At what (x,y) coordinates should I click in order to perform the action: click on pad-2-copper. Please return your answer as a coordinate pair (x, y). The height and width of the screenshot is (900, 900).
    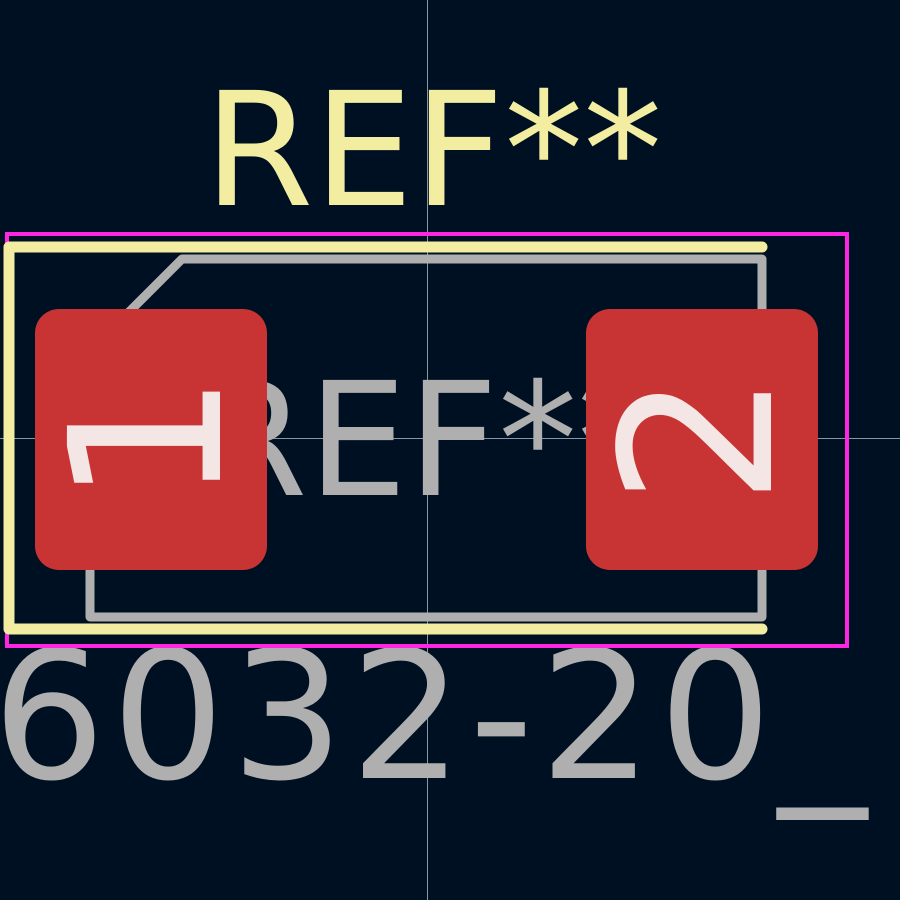
    Looking at the image, I should click on (702, 439).